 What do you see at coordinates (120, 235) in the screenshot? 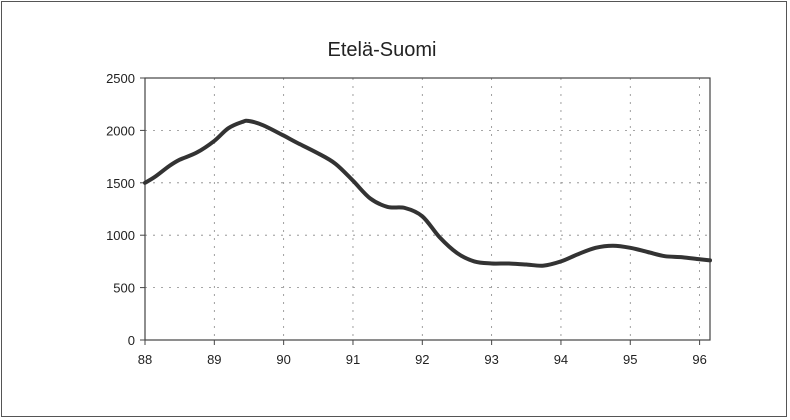
I see `y-tick-label: 1000` at bounding box center [120, 235].